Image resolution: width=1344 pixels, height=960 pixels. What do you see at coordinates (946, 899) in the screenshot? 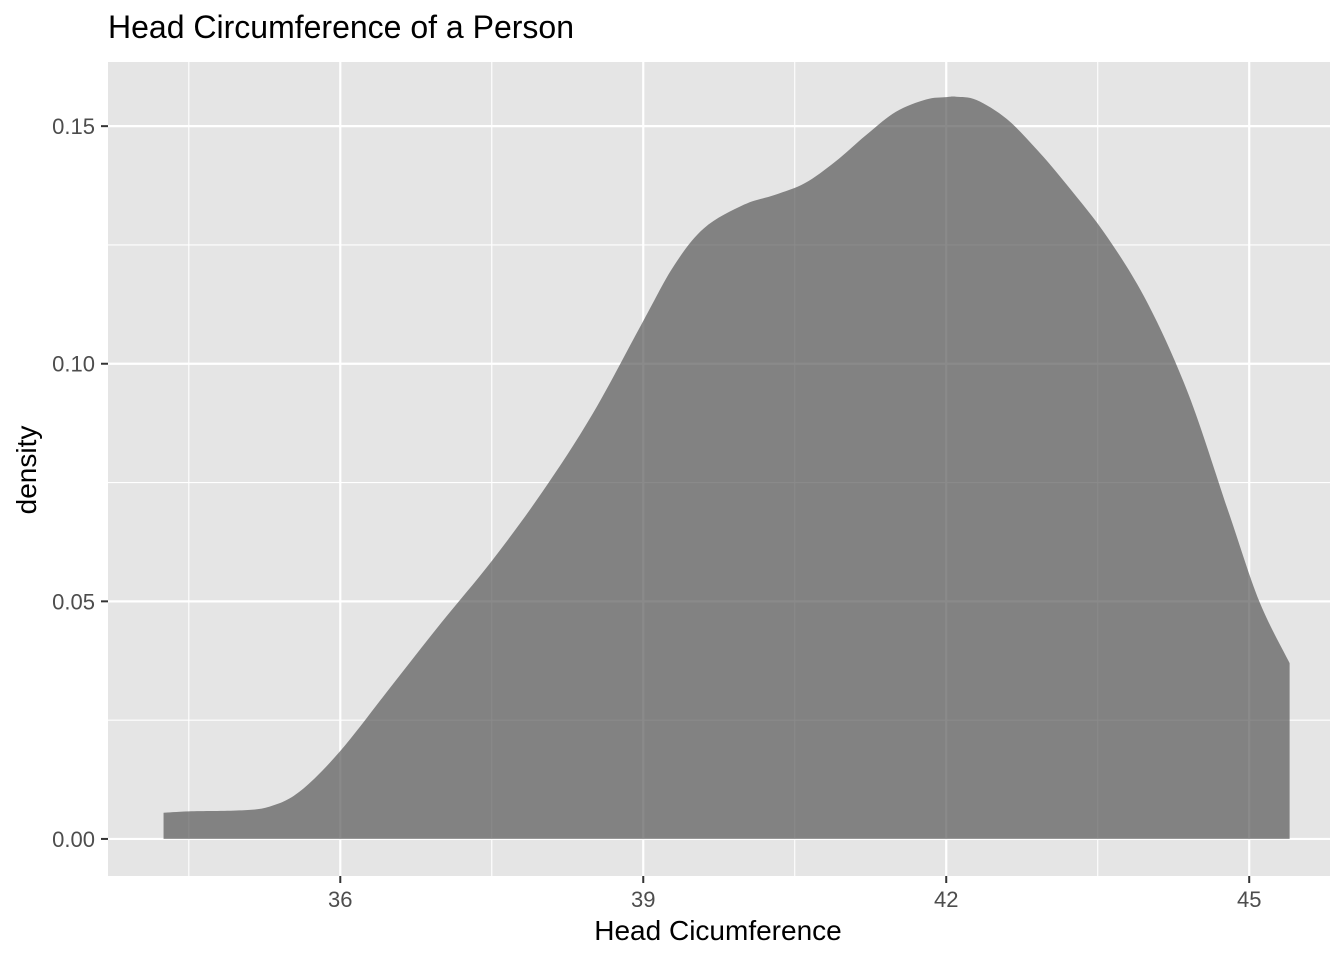
I see `x-tick-label: 42` at bounding box center [946, 899].